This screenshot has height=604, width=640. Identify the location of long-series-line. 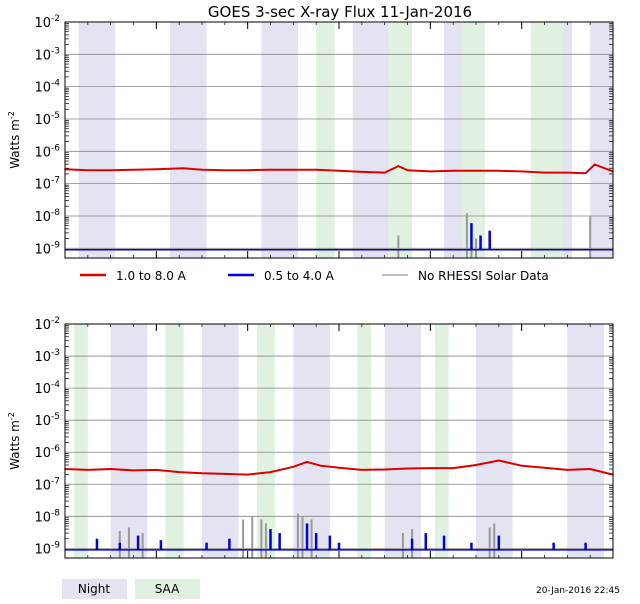
(339, 467).